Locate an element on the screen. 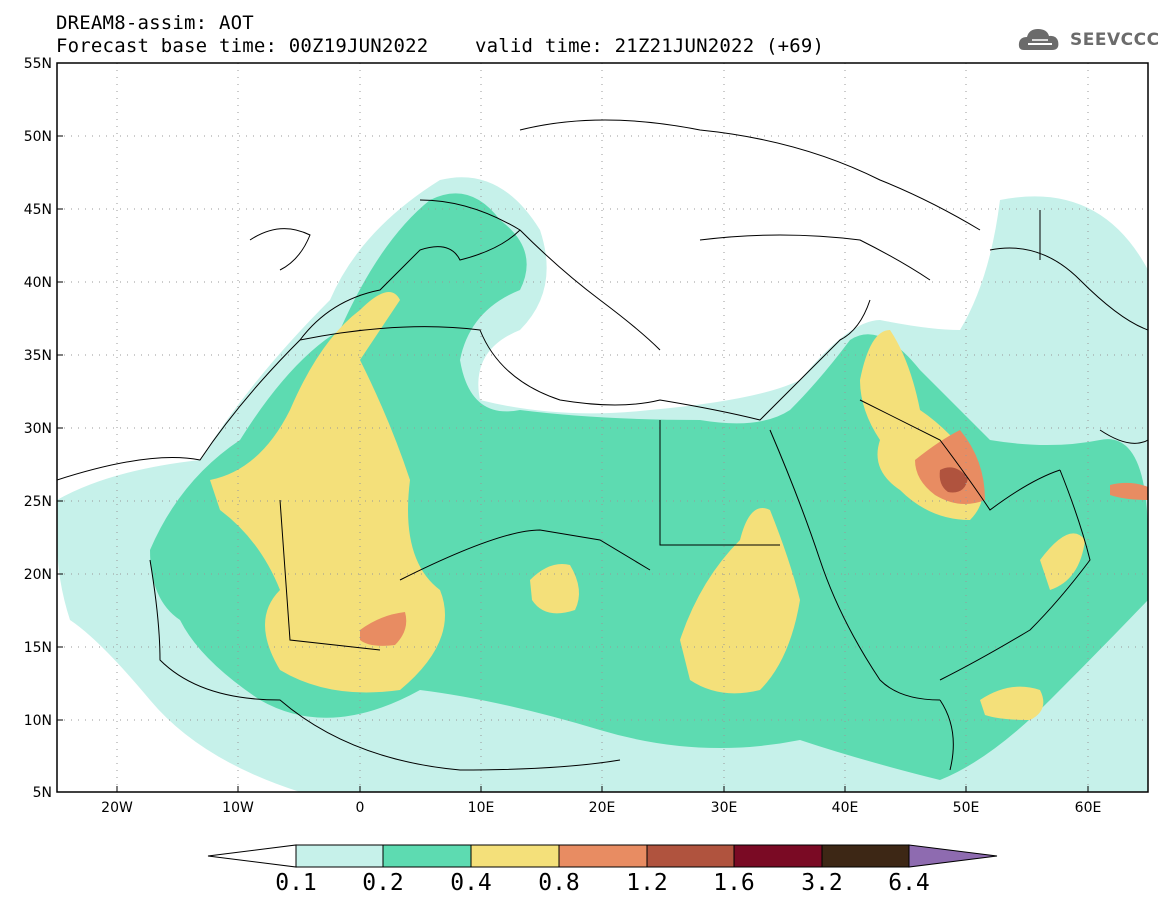 This screenshot has width=1165, height=905. lon-labels: 20W 10W 0 10E 20E 30E 40E 50E 60E is located at coordinates (601, 808).